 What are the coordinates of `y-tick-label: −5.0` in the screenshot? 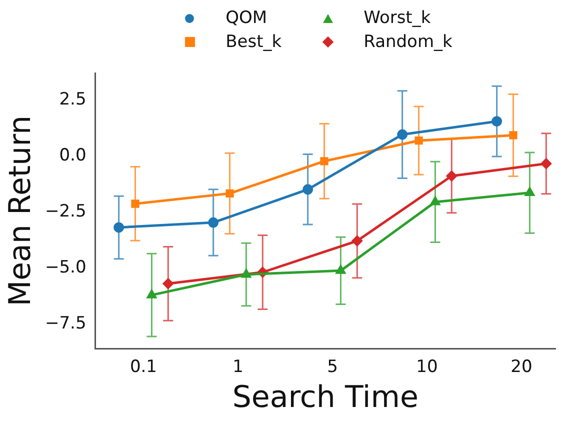 It's located at (65, 267).